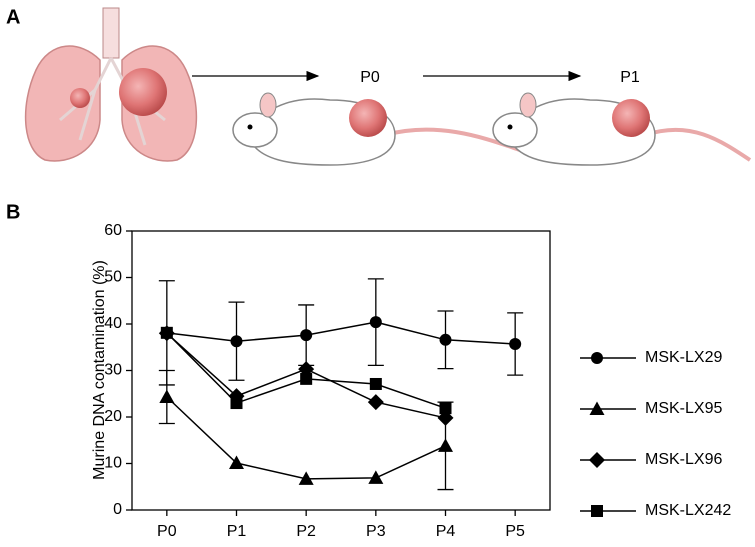 This screenshot has width=755, height=547. What do you see at coordinates (630, 77) in the screenshot?
I see `stage-label: P1` at bounding box center [630, 77].